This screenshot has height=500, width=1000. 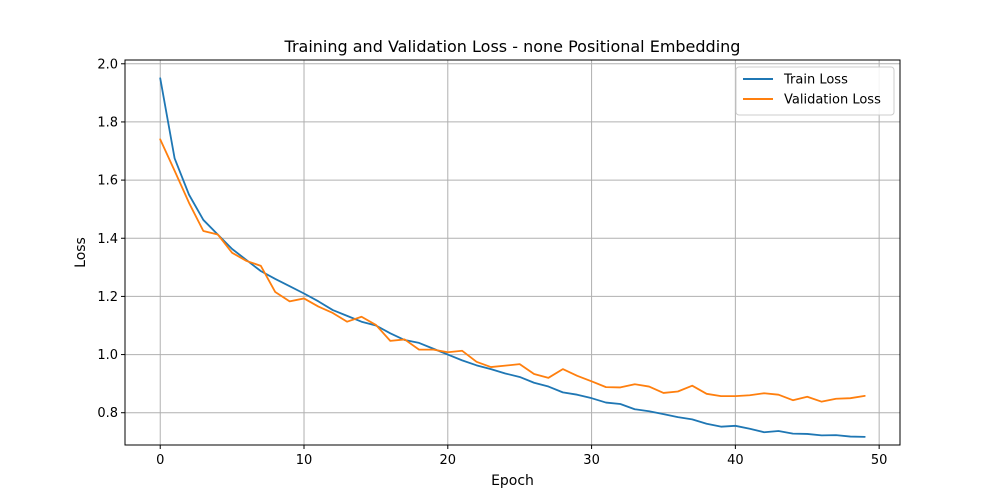 What do you see at coordinates (591, 460) in the screenshot?
I see `x-tick-label: 30` at bounding box center [591, 460].